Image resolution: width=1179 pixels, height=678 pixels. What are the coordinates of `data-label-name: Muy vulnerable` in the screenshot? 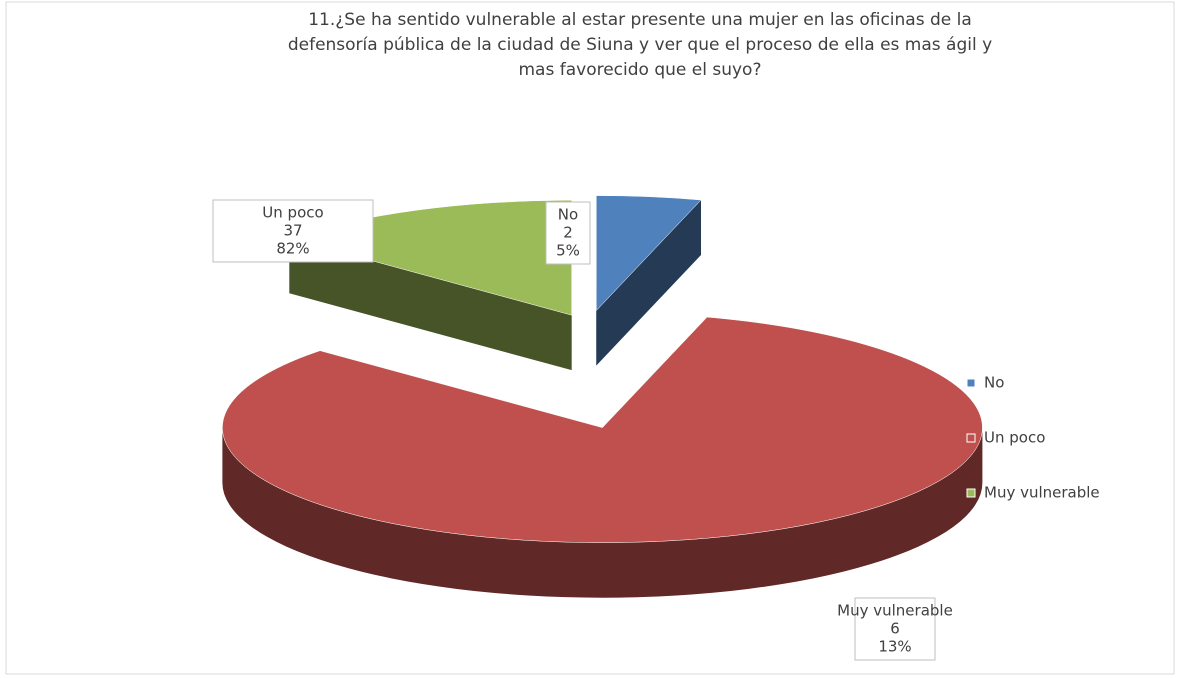 It's located at (895, 611).